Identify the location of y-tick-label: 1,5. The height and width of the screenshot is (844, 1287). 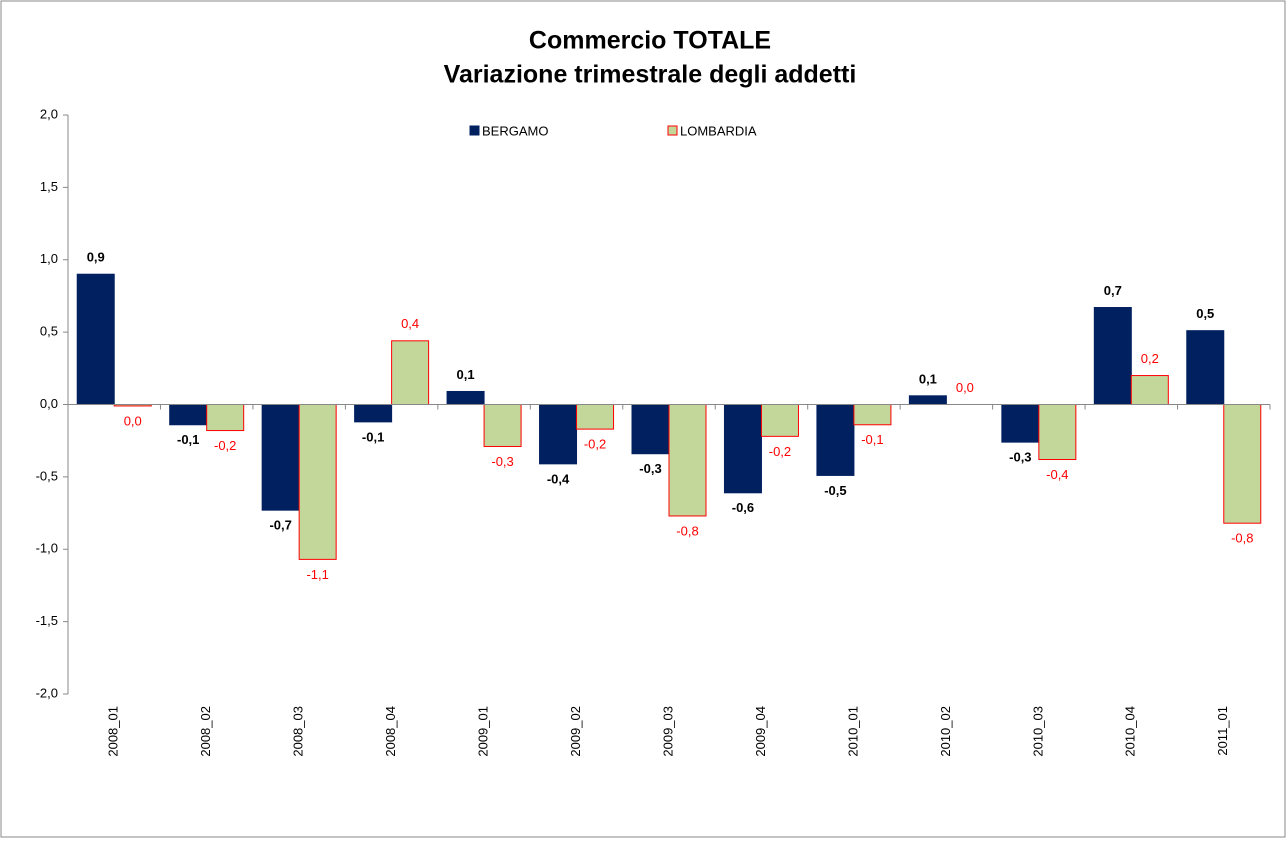
(49, 186).